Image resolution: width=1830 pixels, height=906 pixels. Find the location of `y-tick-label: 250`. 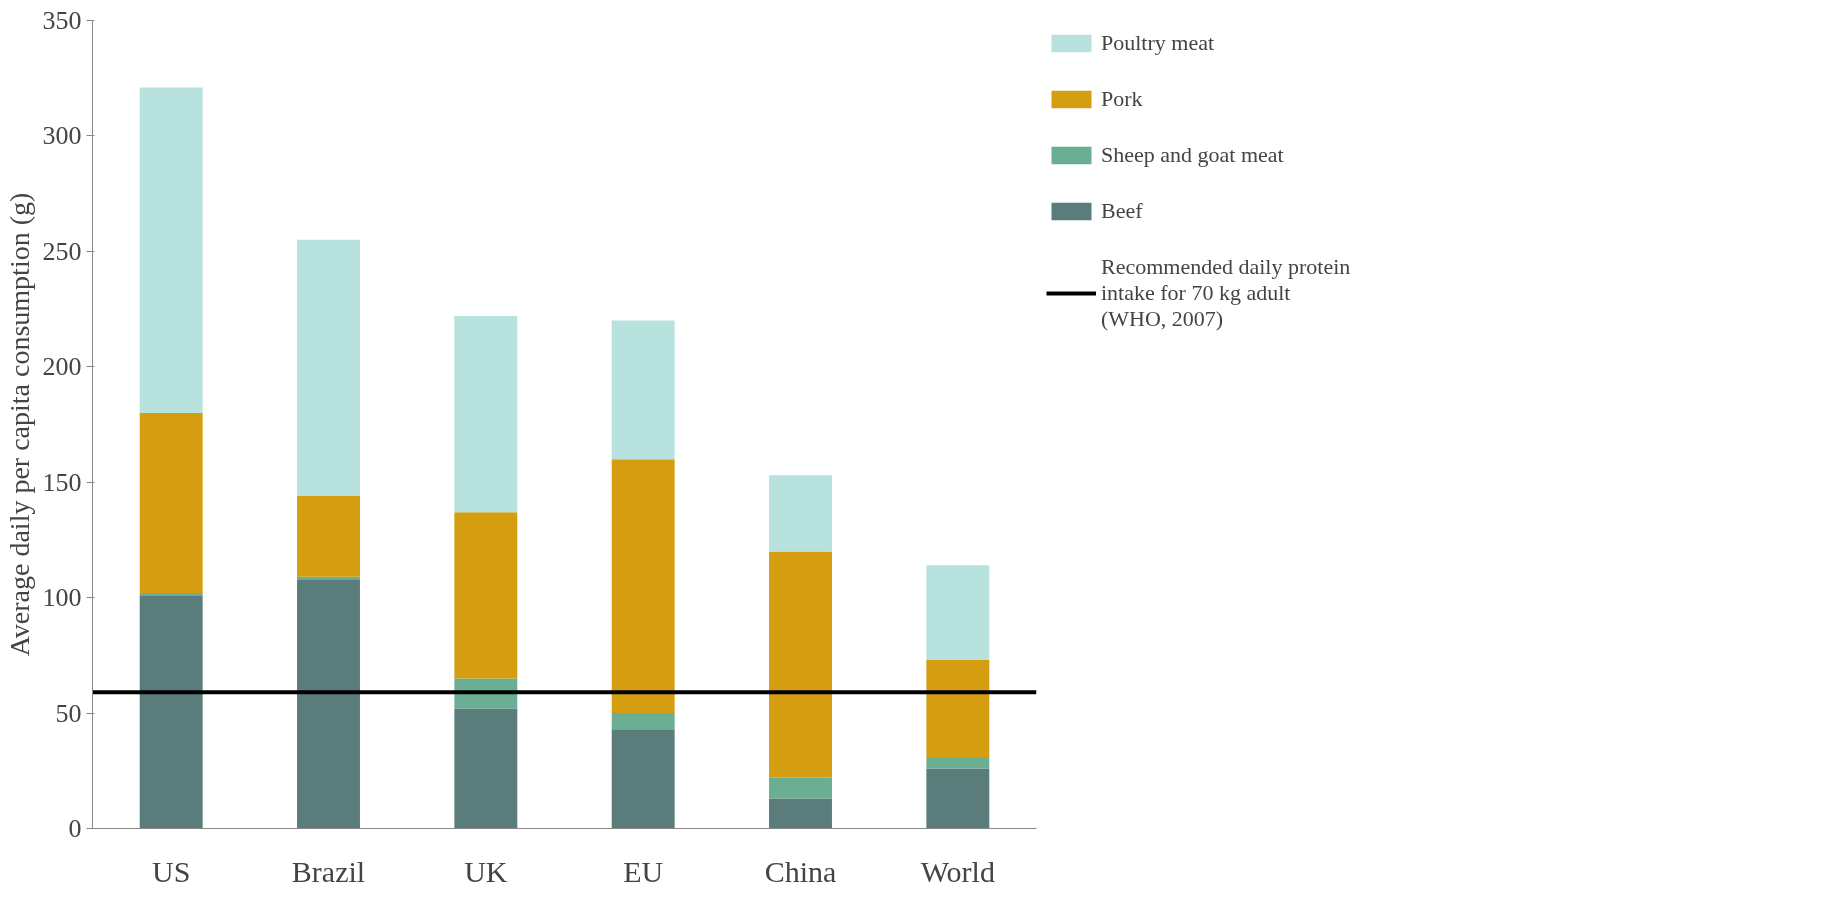

y-tick-label: 250 is located at coordinates (62, 251).